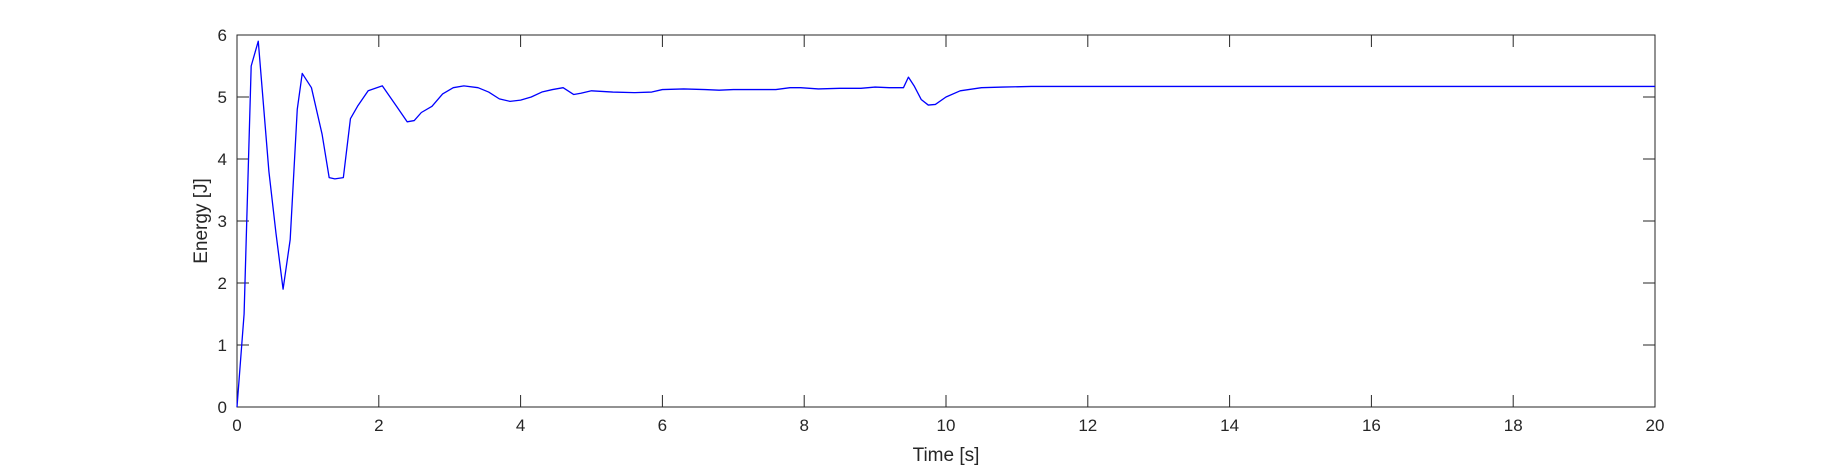 This screenshot has width=1822, height=466. I want to click on y-tick-label: 5, so click(222, 97).